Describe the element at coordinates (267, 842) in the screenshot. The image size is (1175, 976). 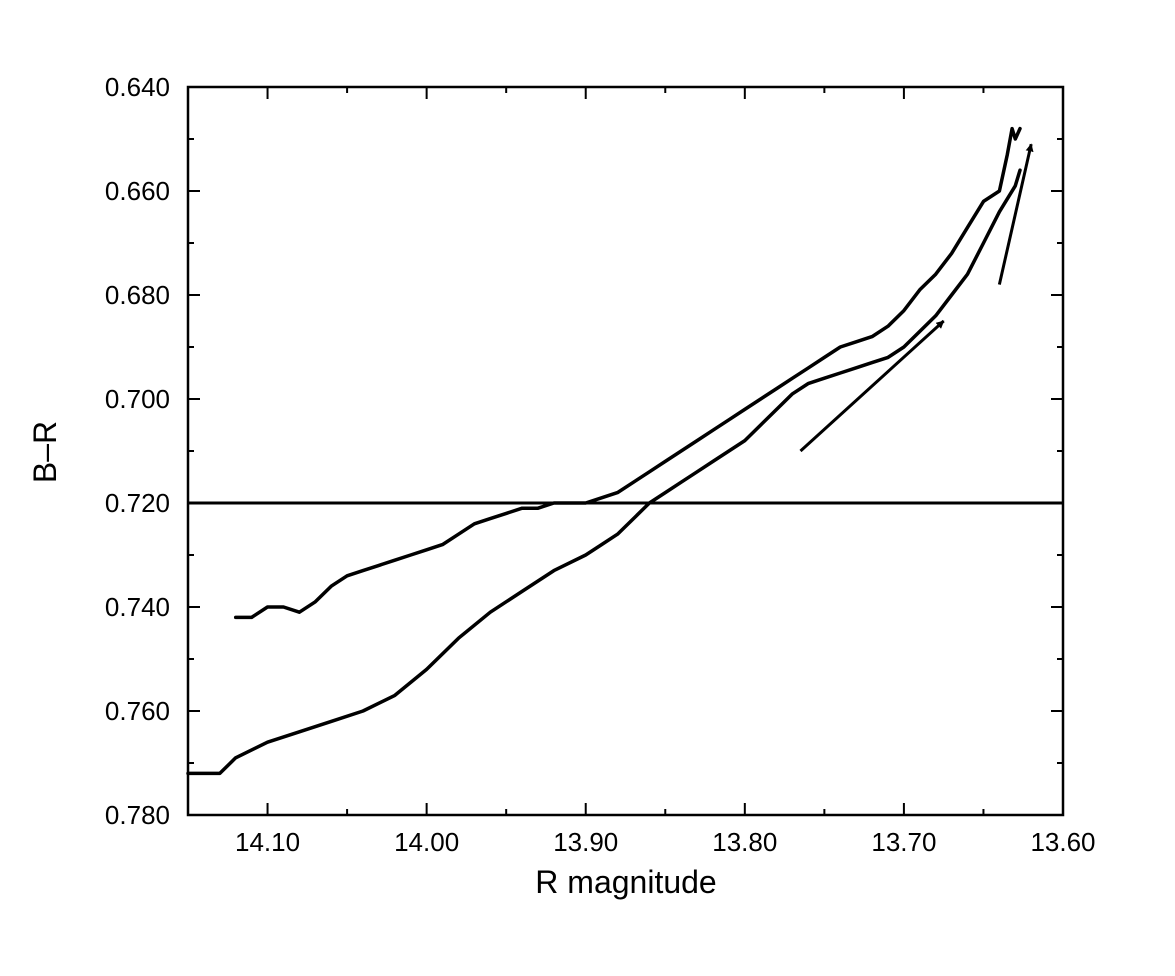
I see `x-tick-label: 14.10` at that location.